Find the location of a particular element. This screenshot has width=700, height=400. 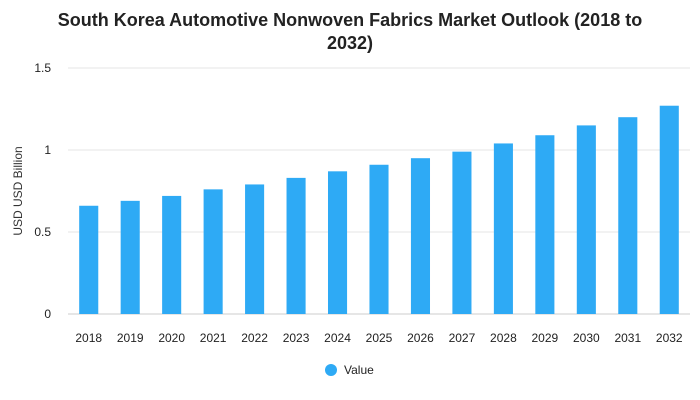

legend-marker is located at coordinates (331, 370).